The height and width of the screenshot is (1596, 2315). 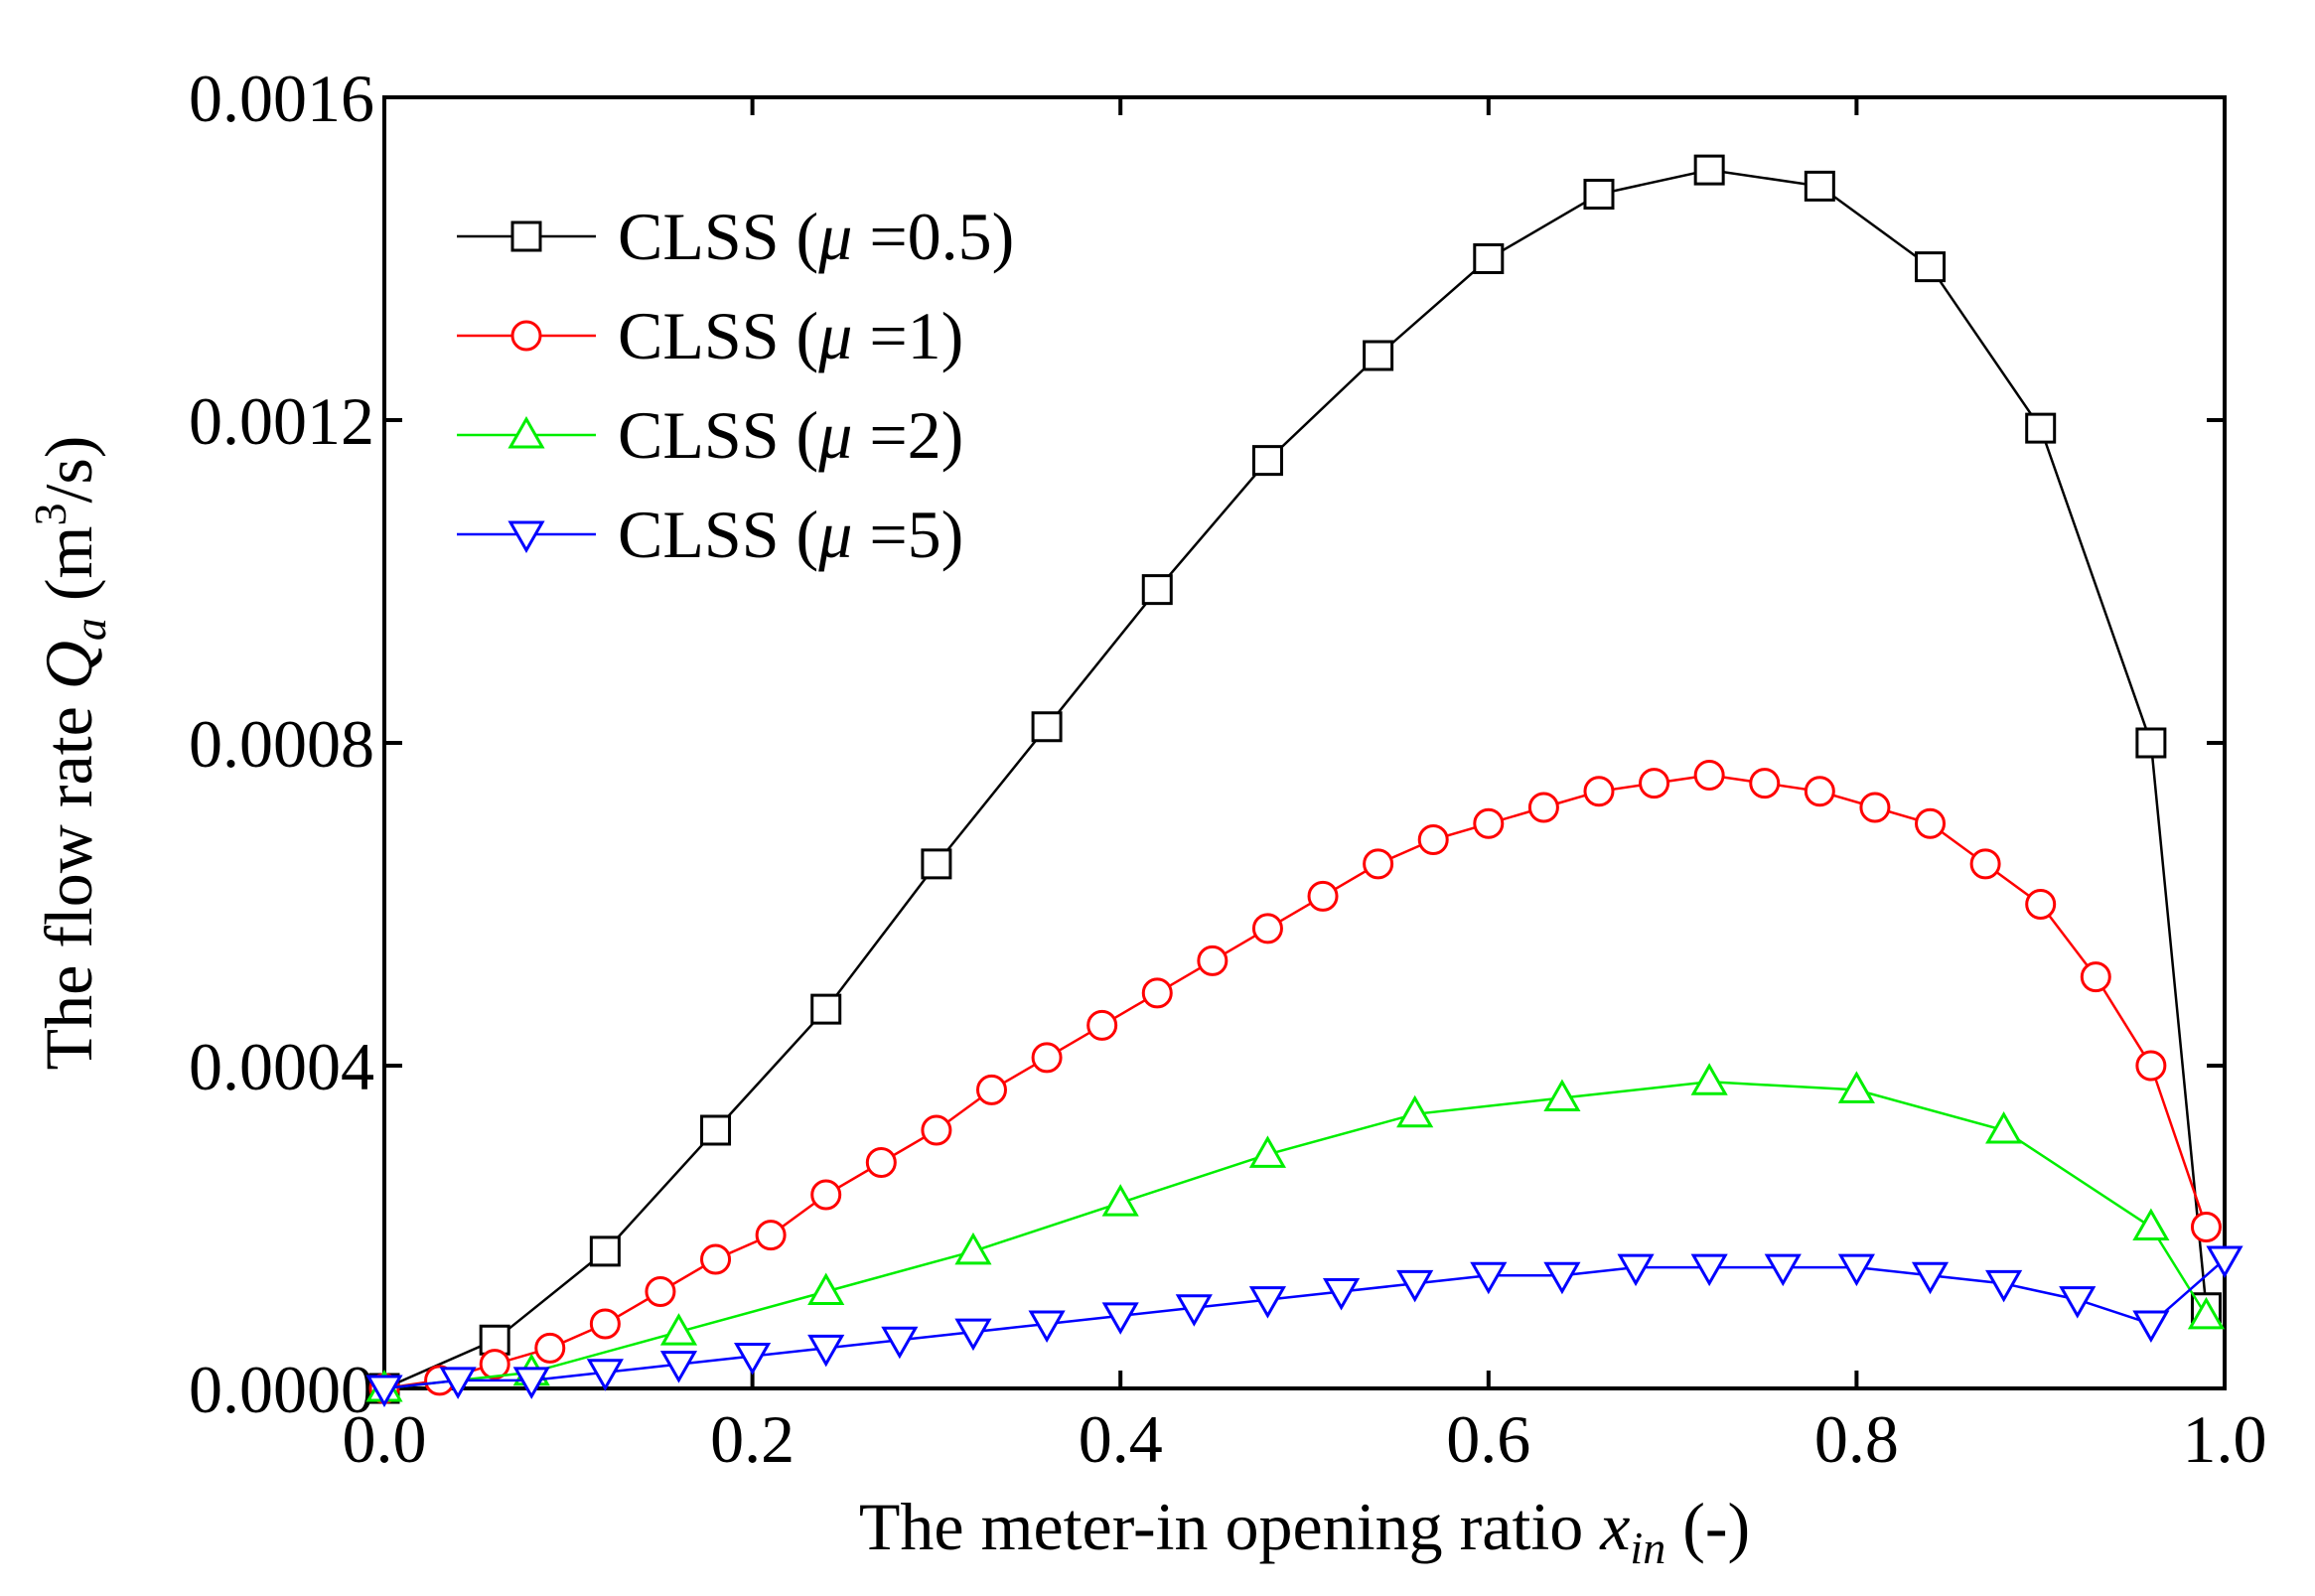 What do you see at coordinates (90, 630) in the screenshot?
I see `y-axis-title-sub: a` at bounding box center [90, 630].